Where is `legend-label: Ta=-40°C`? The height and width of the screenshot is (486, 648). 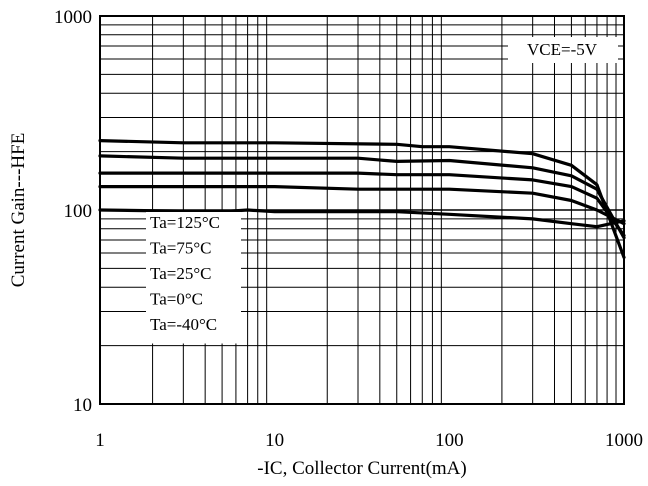 legend-label: Ta=-40°C is located at coordinates (183, 324).